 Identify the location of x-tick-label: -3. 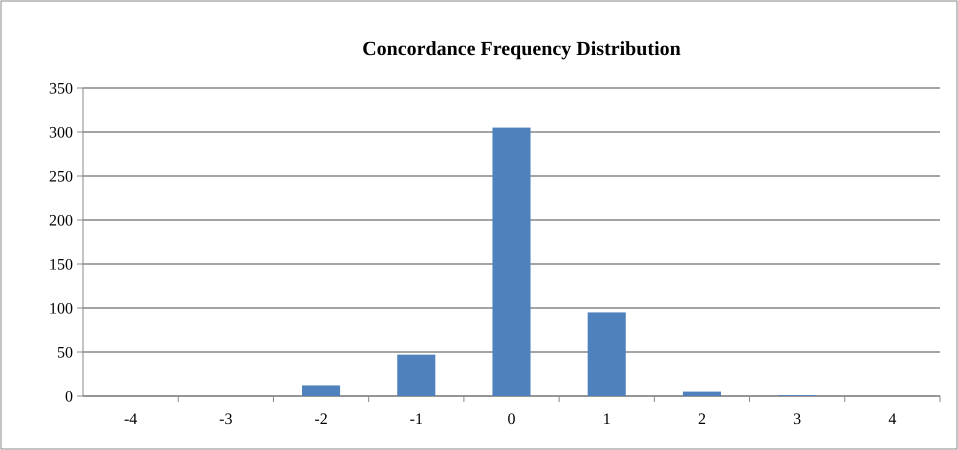
(225, 419).